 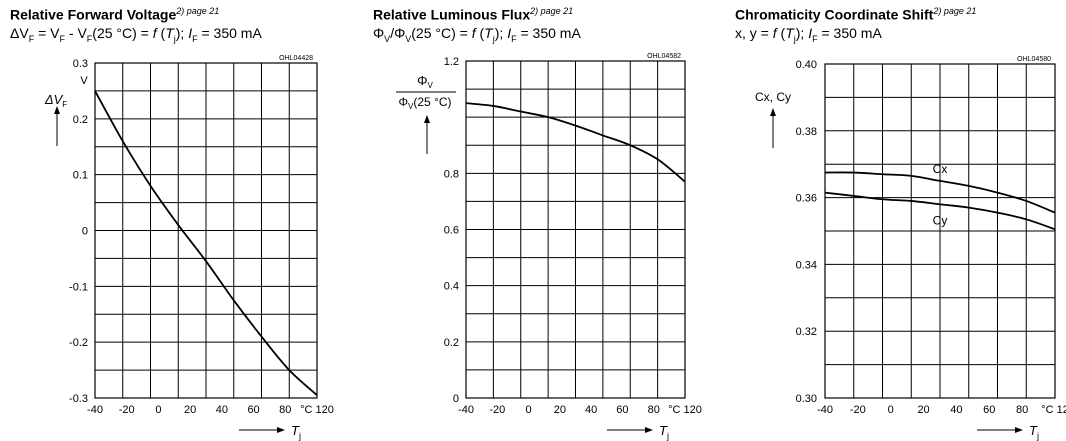 What do you see at coordinates (451, 62) in the screenshot?
I see `y-tick-label: 1.2` at bounding box center [451, 62].